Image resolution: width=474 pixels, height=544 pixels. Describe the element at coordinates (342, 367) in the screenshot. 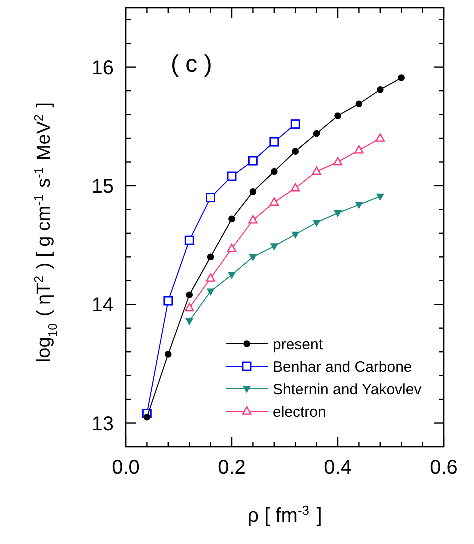

I see `legend-label: Benhar and Carbone` at that location.